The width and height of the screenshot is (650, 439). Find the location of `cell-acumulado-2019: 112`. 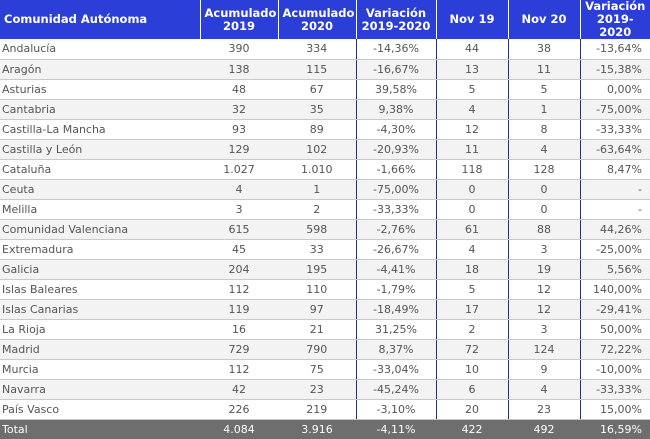

cell-acumulado-2019: 112 is located at coordinates (239, 369).